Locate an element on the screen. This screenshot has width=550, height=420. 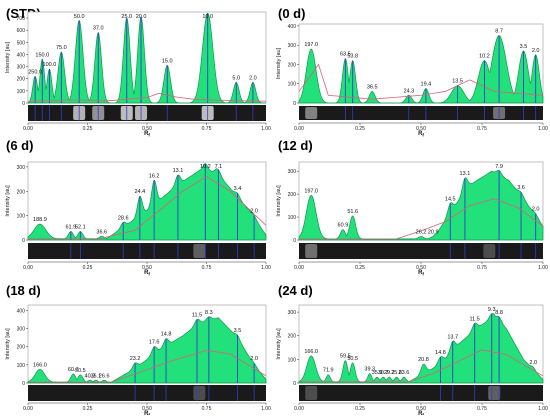
peak-label: 19.4 is located at coordinates (426, 85).